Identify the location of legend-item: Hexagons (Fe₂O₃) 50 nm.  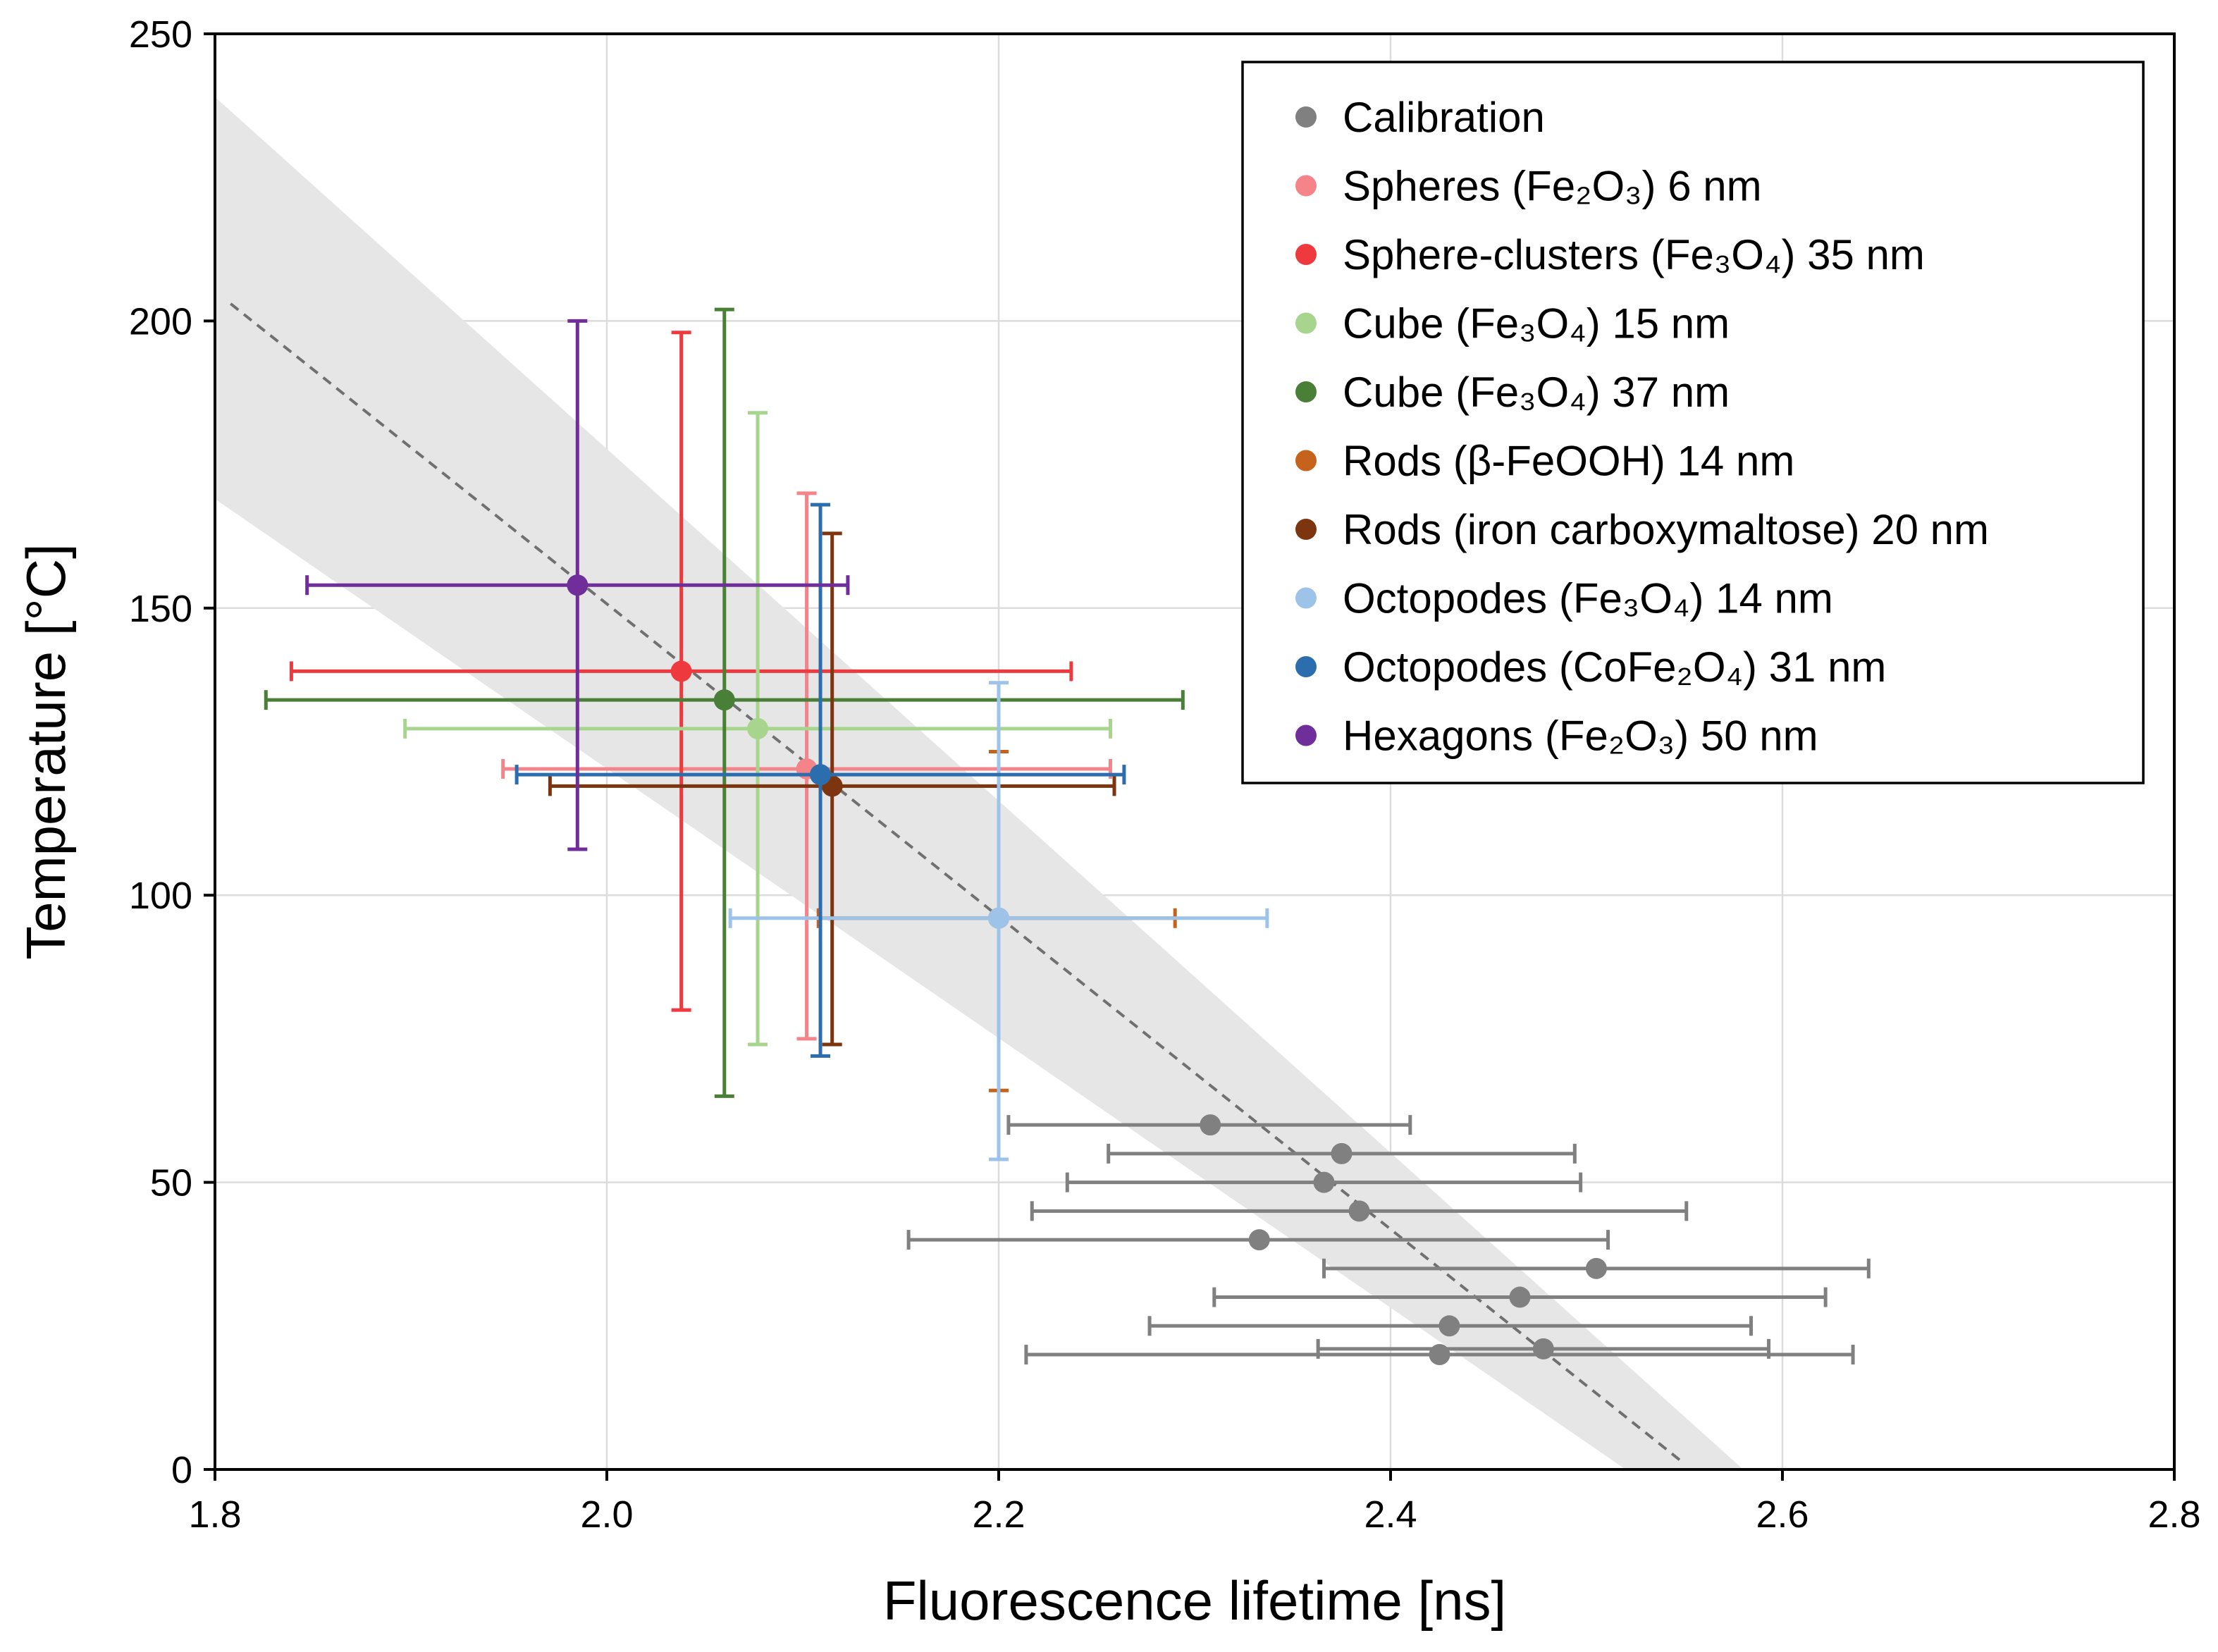
(1556, 736).